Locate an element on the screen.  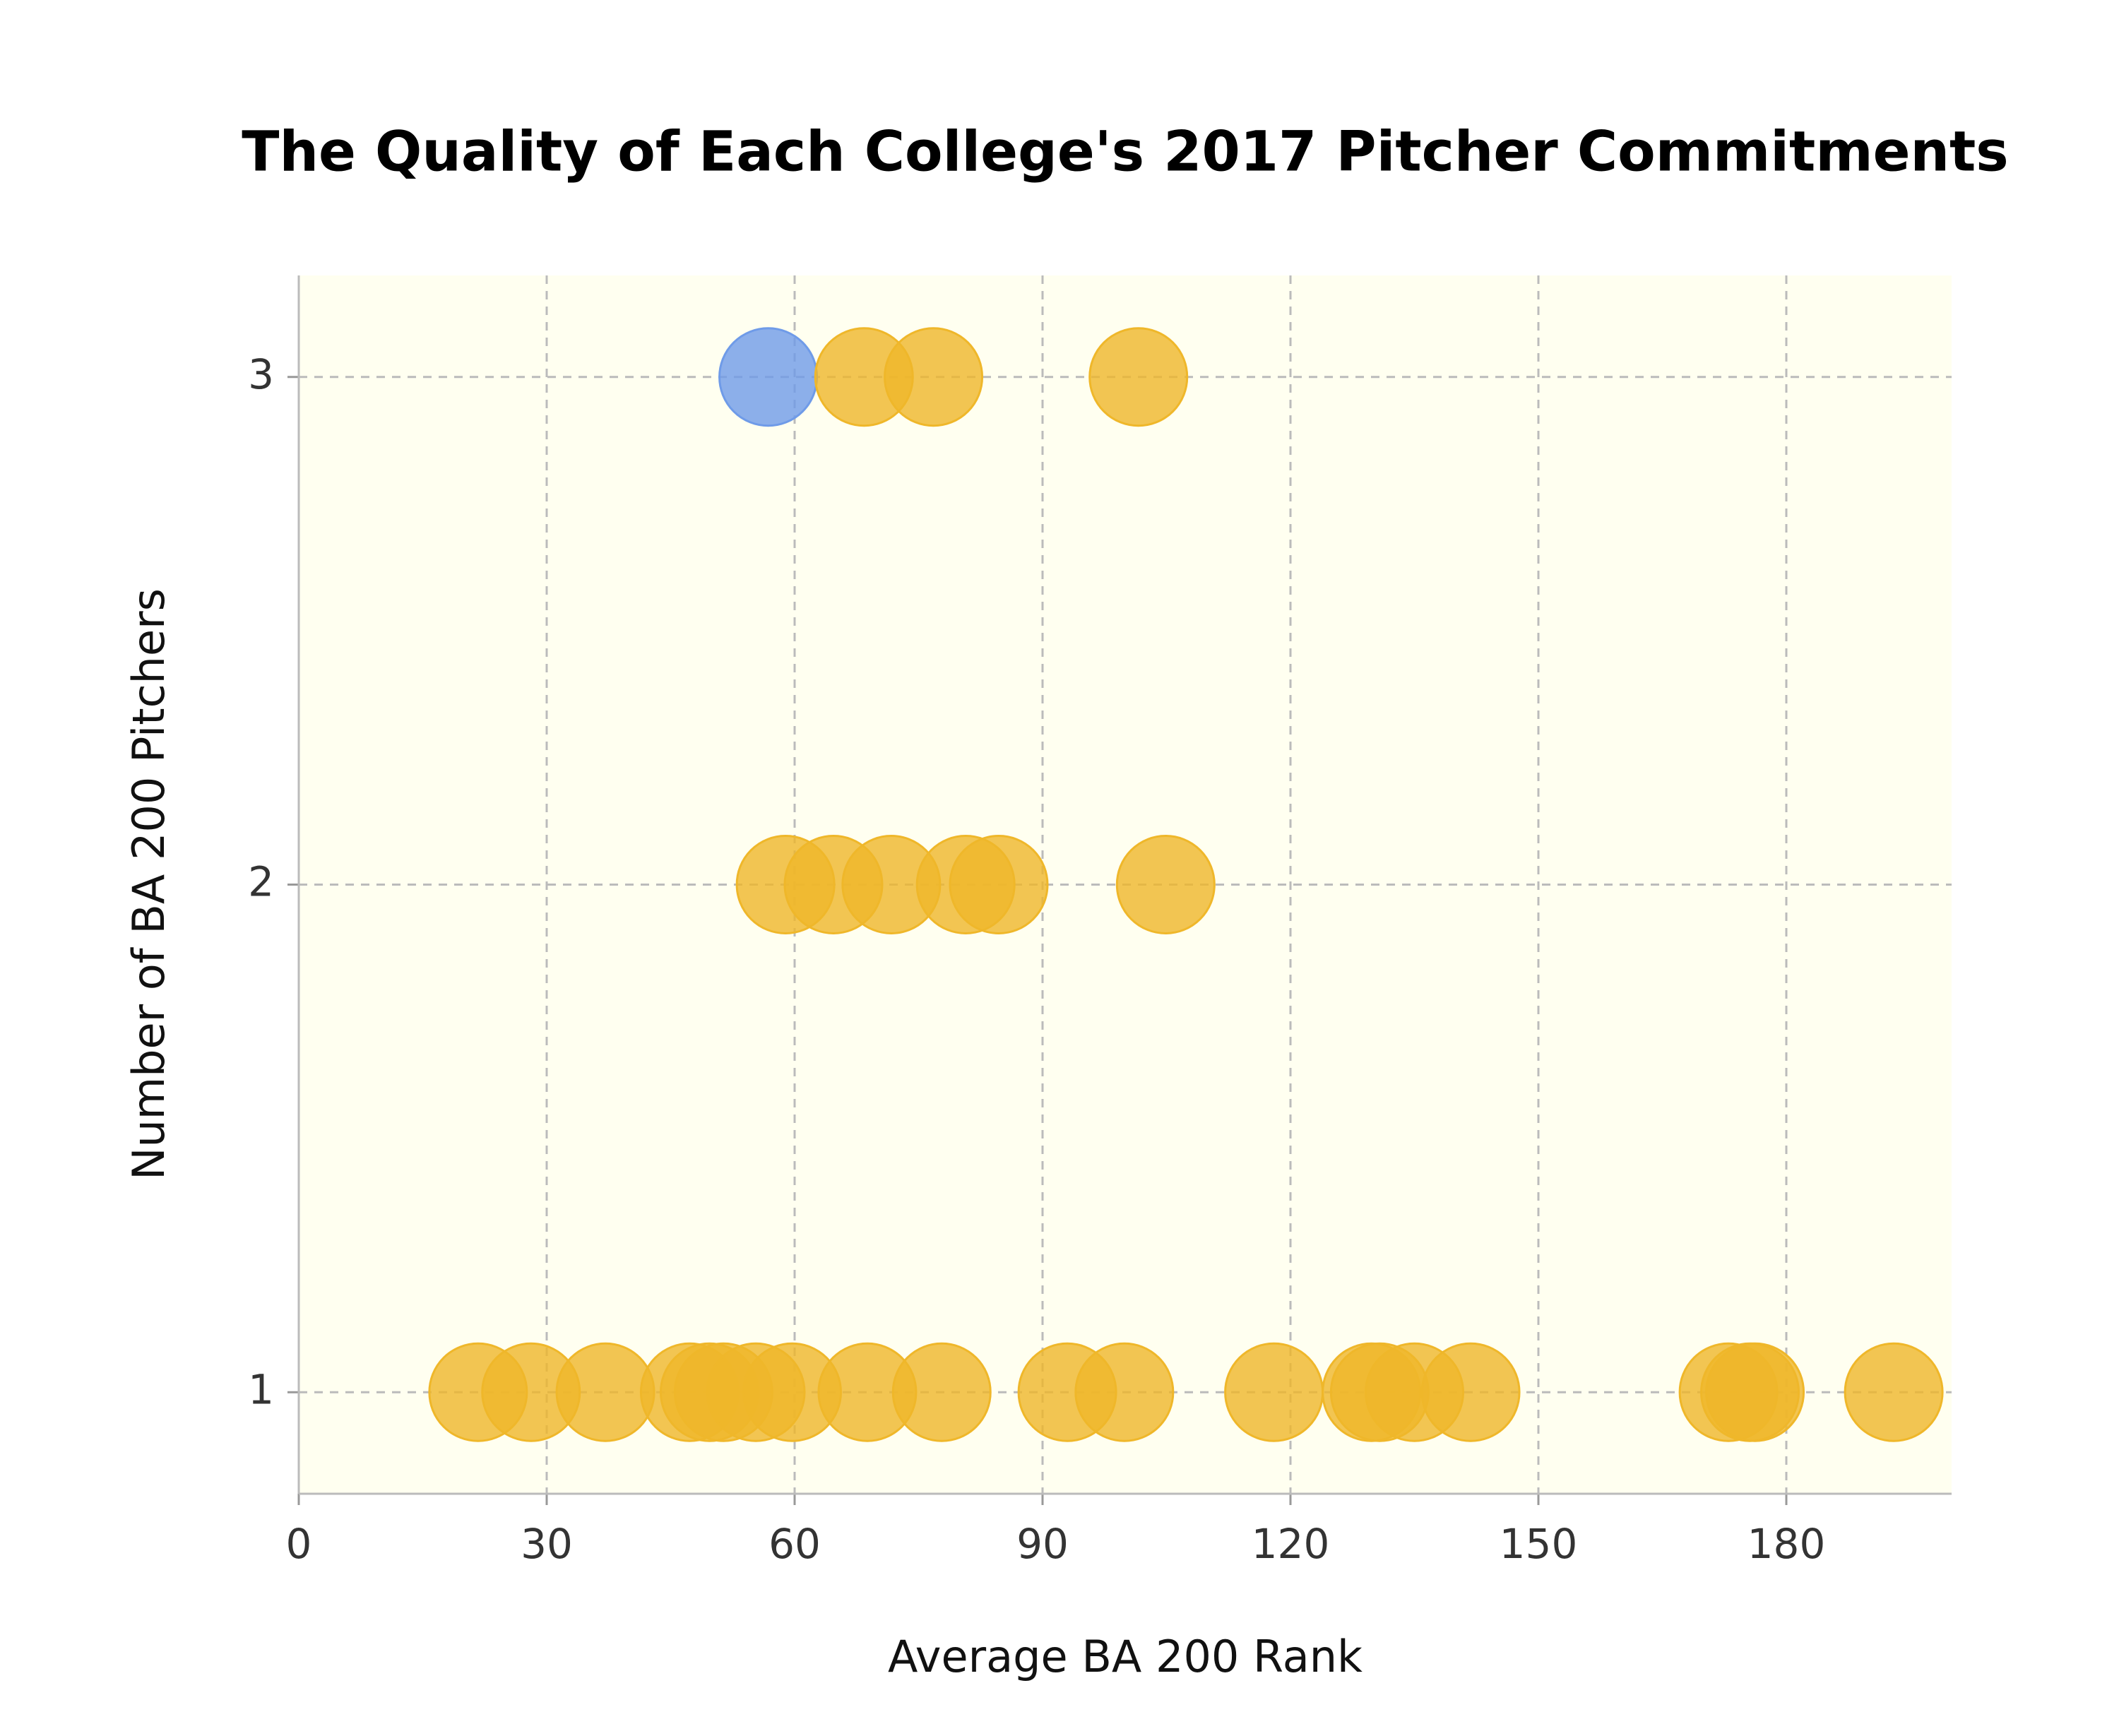
x-tick-label: 0 is located at coordinates (299, 1544).